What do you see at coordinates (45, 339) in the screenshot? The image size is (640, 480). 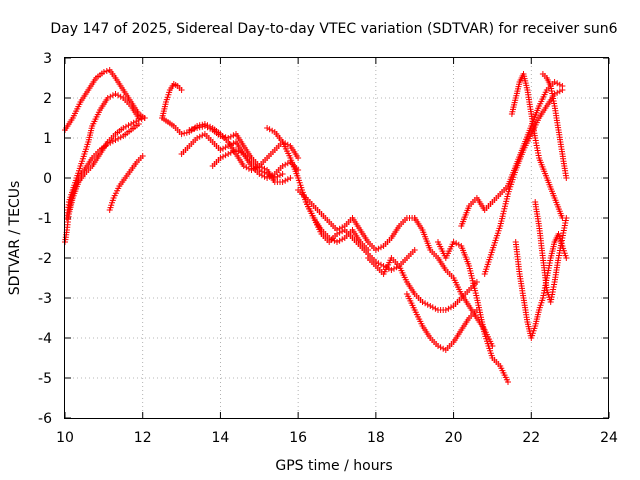 I see `y-tick-label: -4` at bounding box center [45, 339].